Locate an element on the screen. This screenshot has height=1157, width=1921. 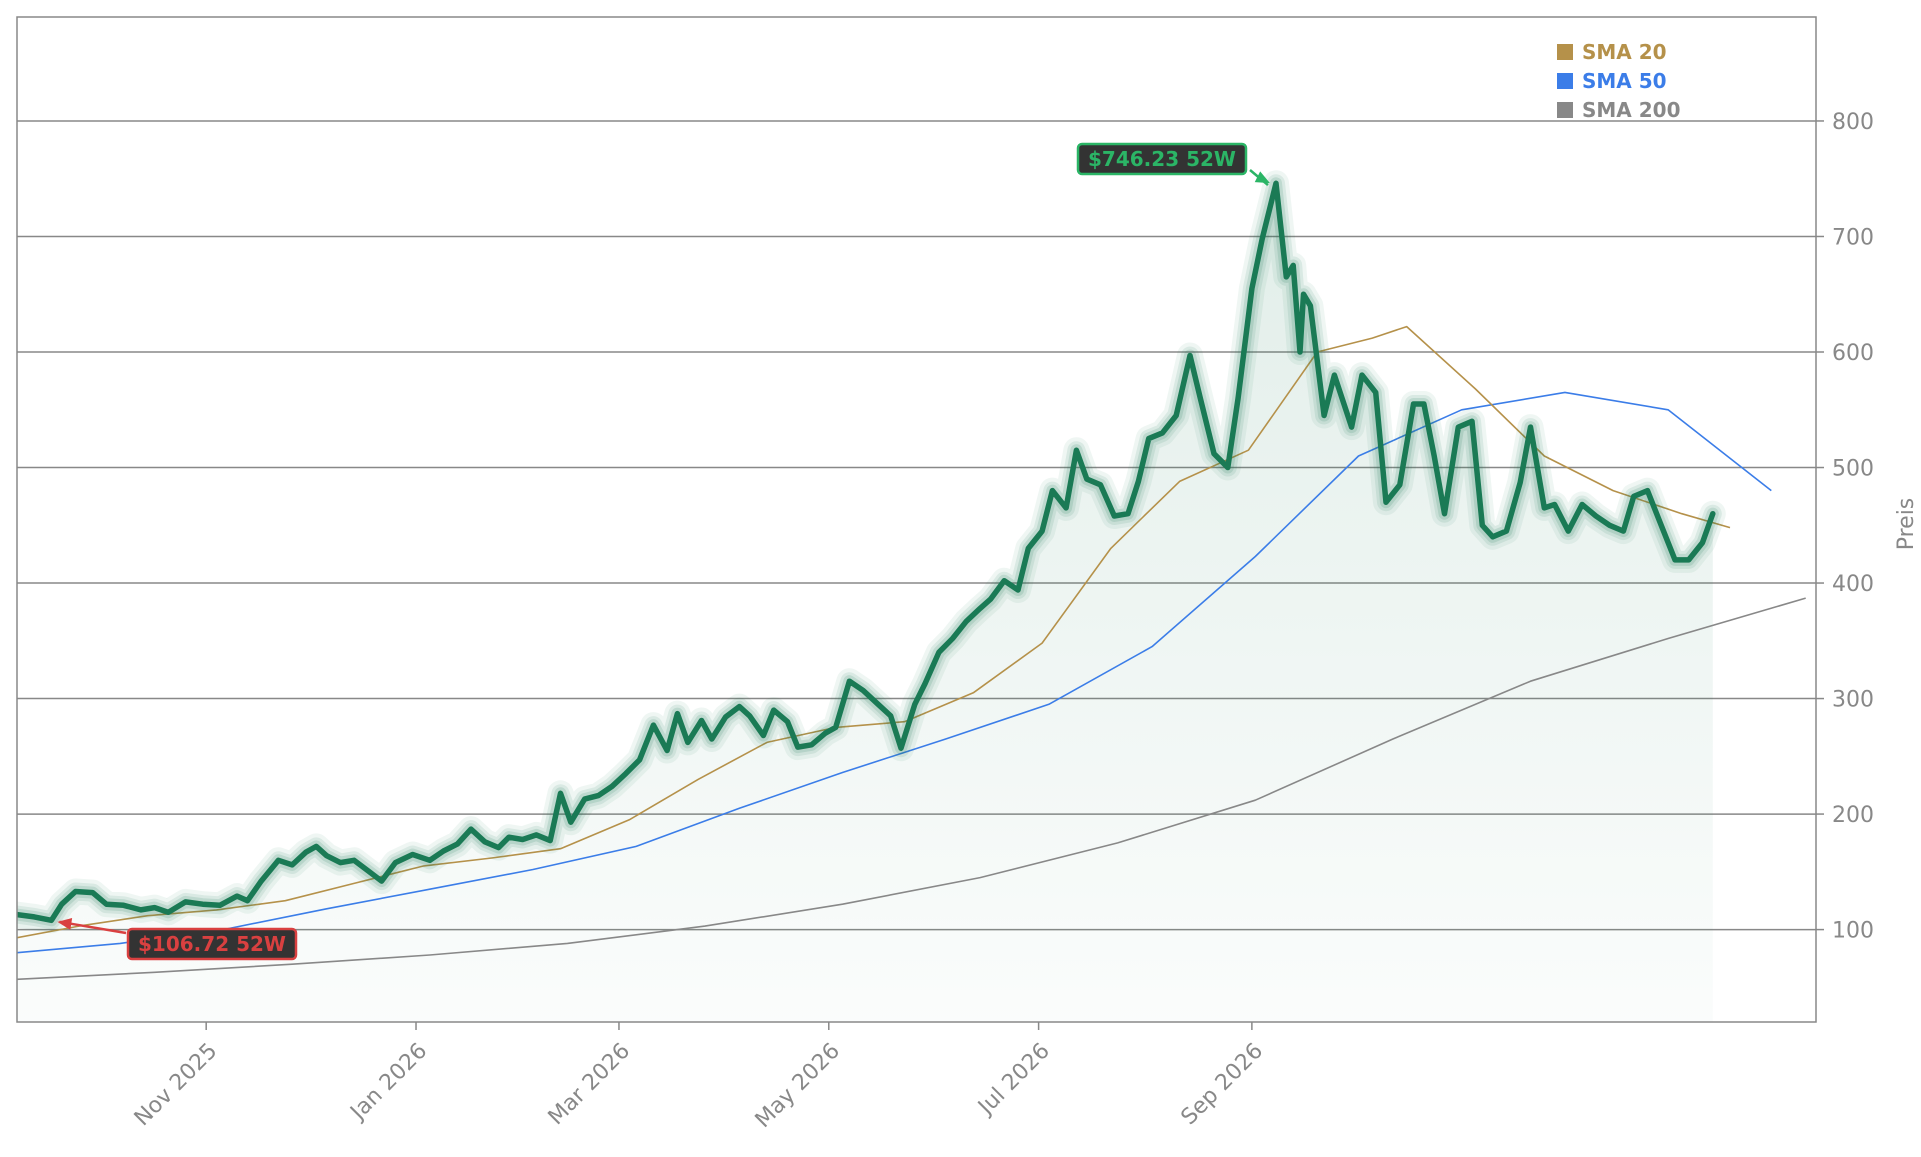
high-label-box is located at coordinates (1162, 159).